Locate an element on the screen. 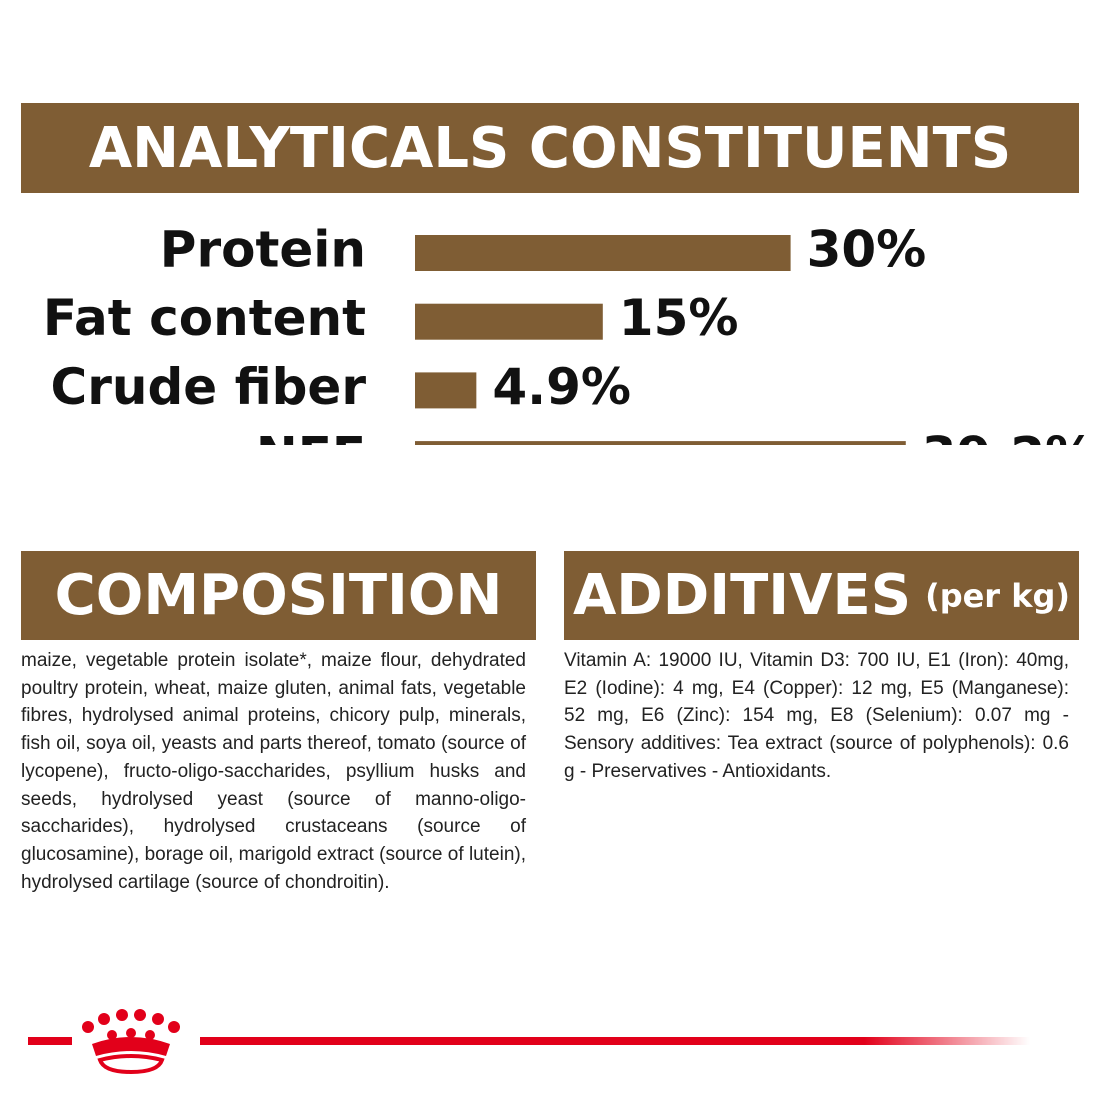 Image resolution: width=1100 pixels, height=1100 pixels. value-label: 15% is located at coordinates (679, 318).